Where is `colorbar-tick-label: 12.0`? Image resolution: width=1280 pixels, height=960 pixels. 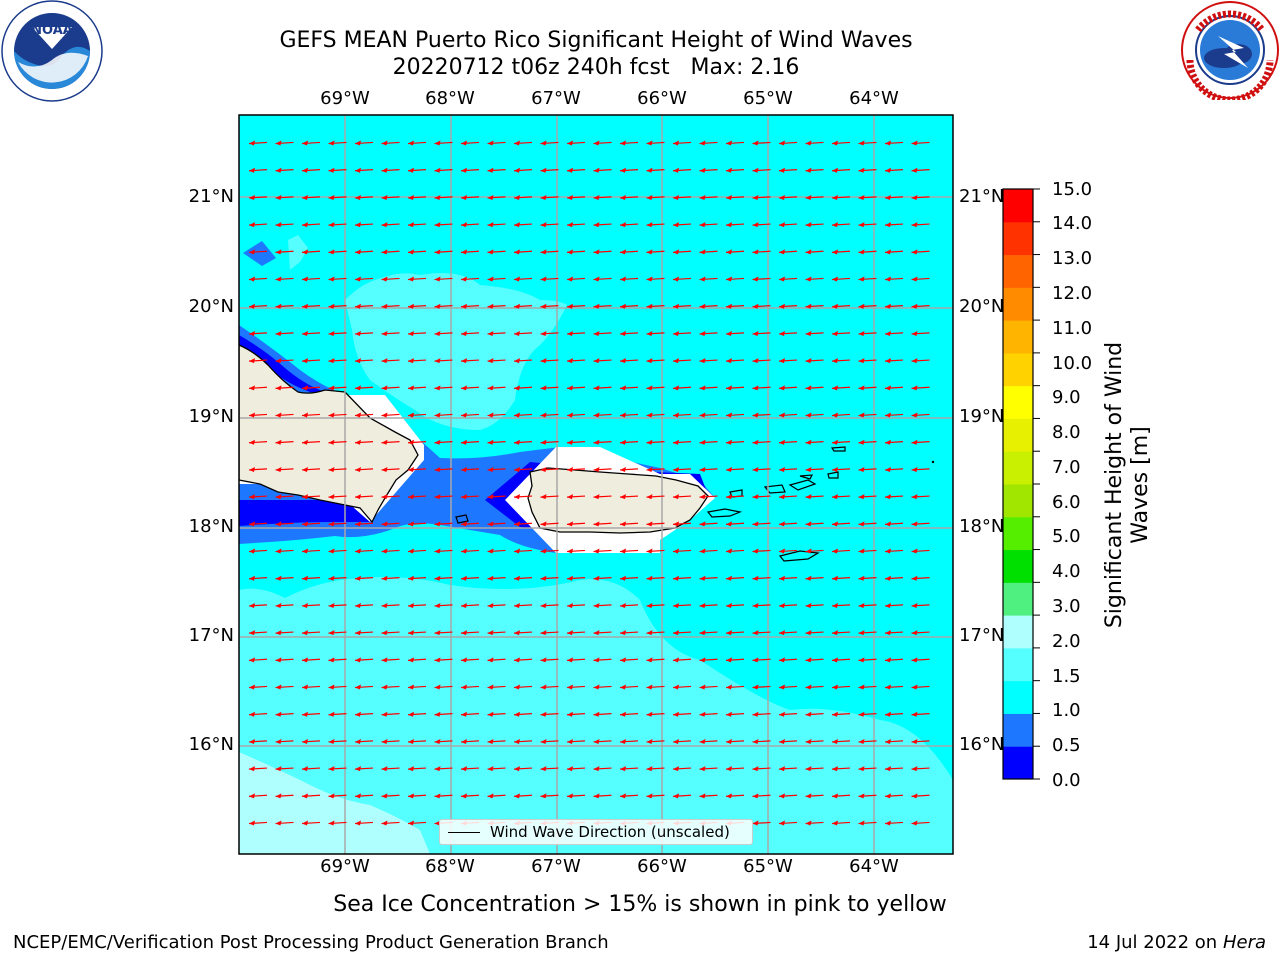 colorbar-tick-label: 12.0 is located at coordinates (1072, 293).